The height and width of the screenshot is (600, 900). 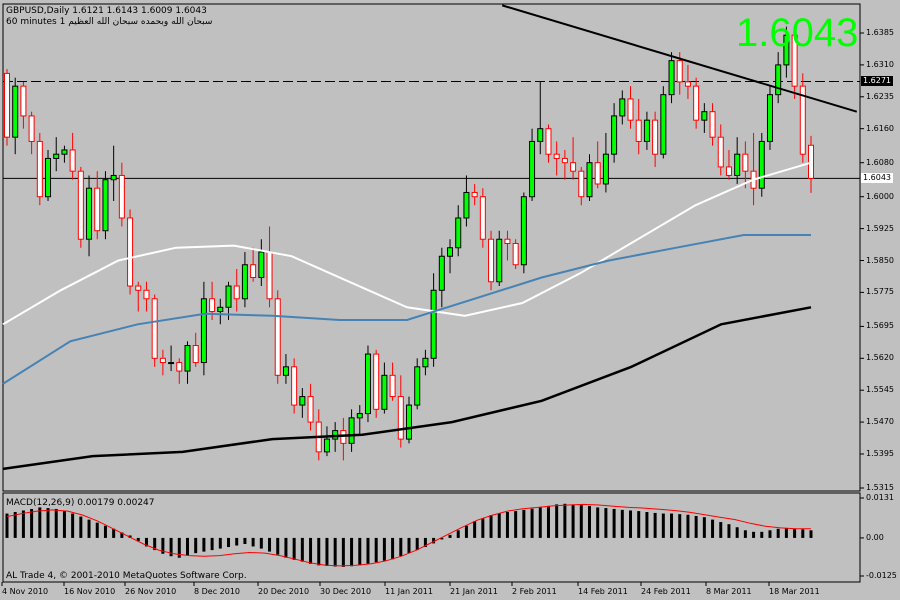 What do you see at coordinates (880, 326) in the screenshot?
I see `price-tick-label: 1.5695` at bounding box center [880, 326].